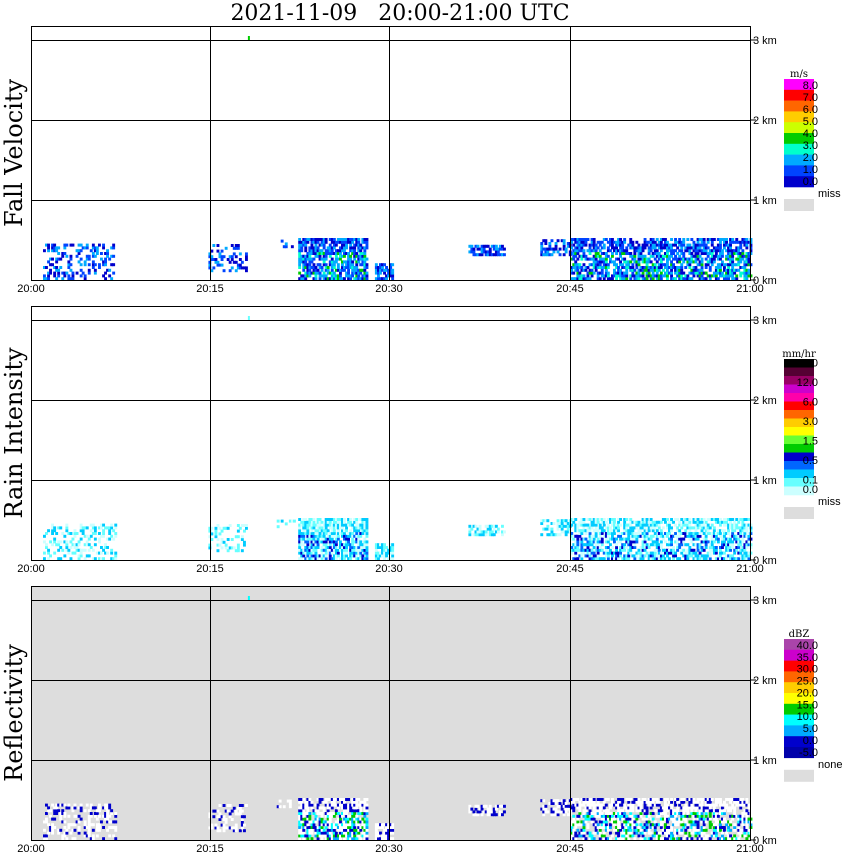 This screenshot has height=868, width=850. Describe the element at coordinates (400, 13) in the screenshot. I see `page-title: 2021-11-09 20:00-21:00 UTC` at that location.